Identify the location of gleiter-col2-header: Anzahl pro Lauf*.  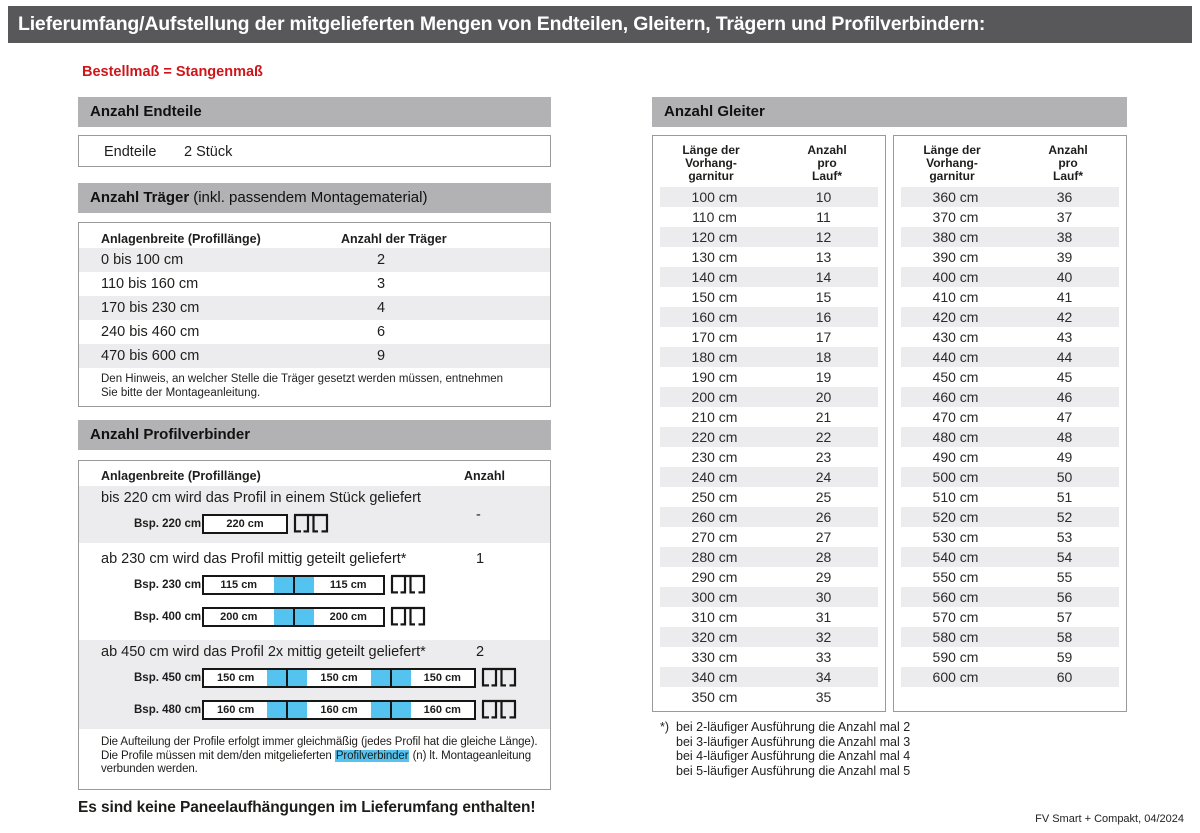
(827, 163).